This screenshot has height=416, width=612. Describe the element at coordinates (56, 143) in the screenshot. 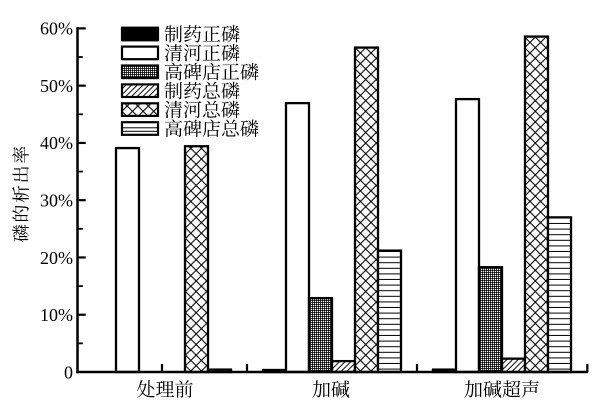

I see `svg-text: 40%` at that location.